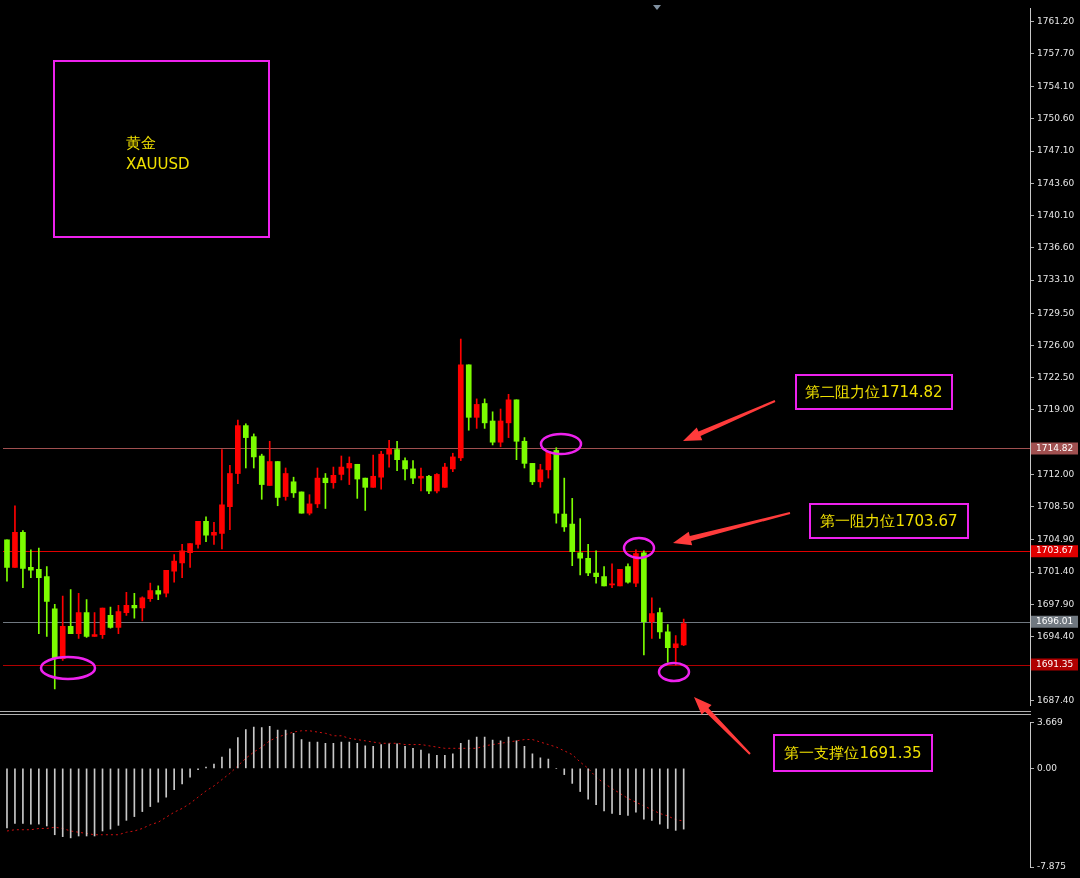 Image resolution: width=1080 pixels, height=878 pixels. Describe the element at coordinates (1056, 506) in the screenshot. I see `y-tick-label: 1708.50` at that location.